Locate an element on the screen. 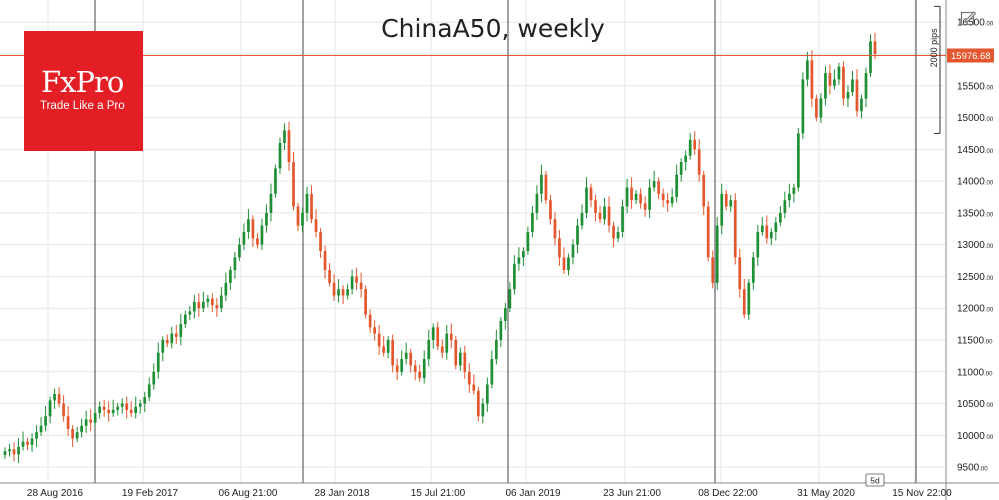 This screenshot has height=500, width=999. period-badge-box is located at coordinates (875, 480).